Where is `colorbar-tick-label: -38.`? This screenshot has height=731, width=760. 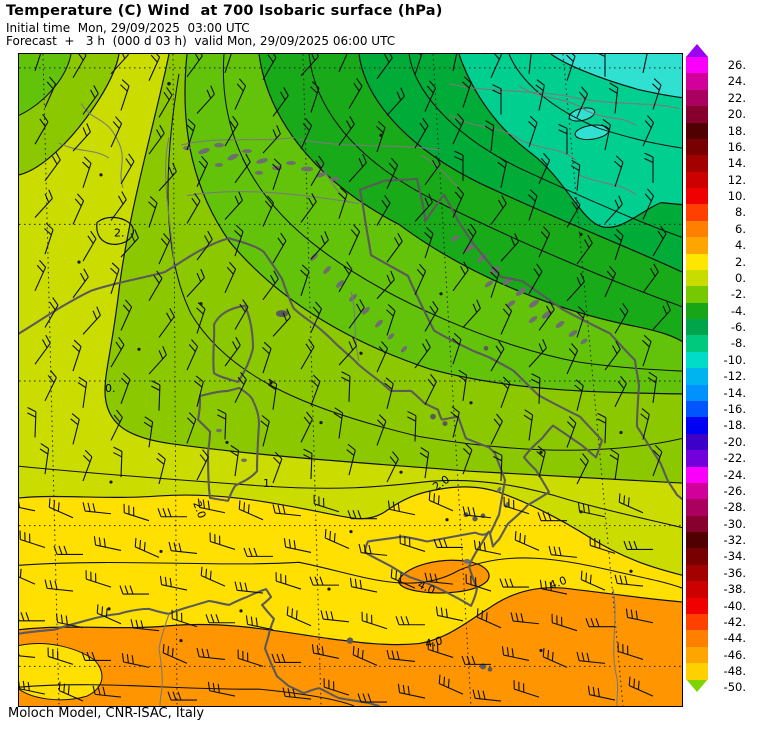 colorbar-tick-label: -38. is located at coordinates (734, 589).